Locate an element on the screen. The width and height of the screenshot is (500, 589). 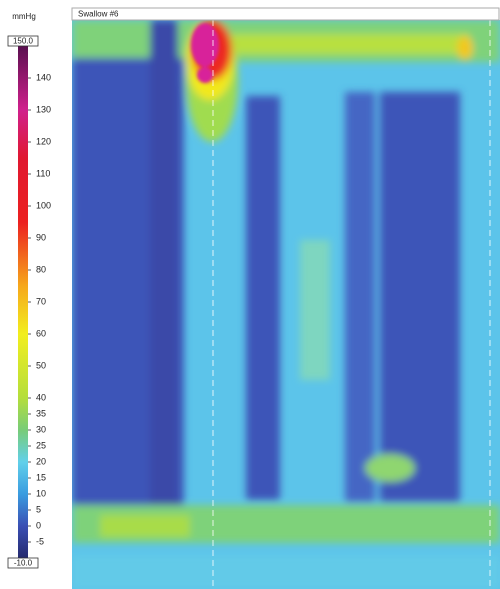
colorbar is located at coordinates (23, 302).